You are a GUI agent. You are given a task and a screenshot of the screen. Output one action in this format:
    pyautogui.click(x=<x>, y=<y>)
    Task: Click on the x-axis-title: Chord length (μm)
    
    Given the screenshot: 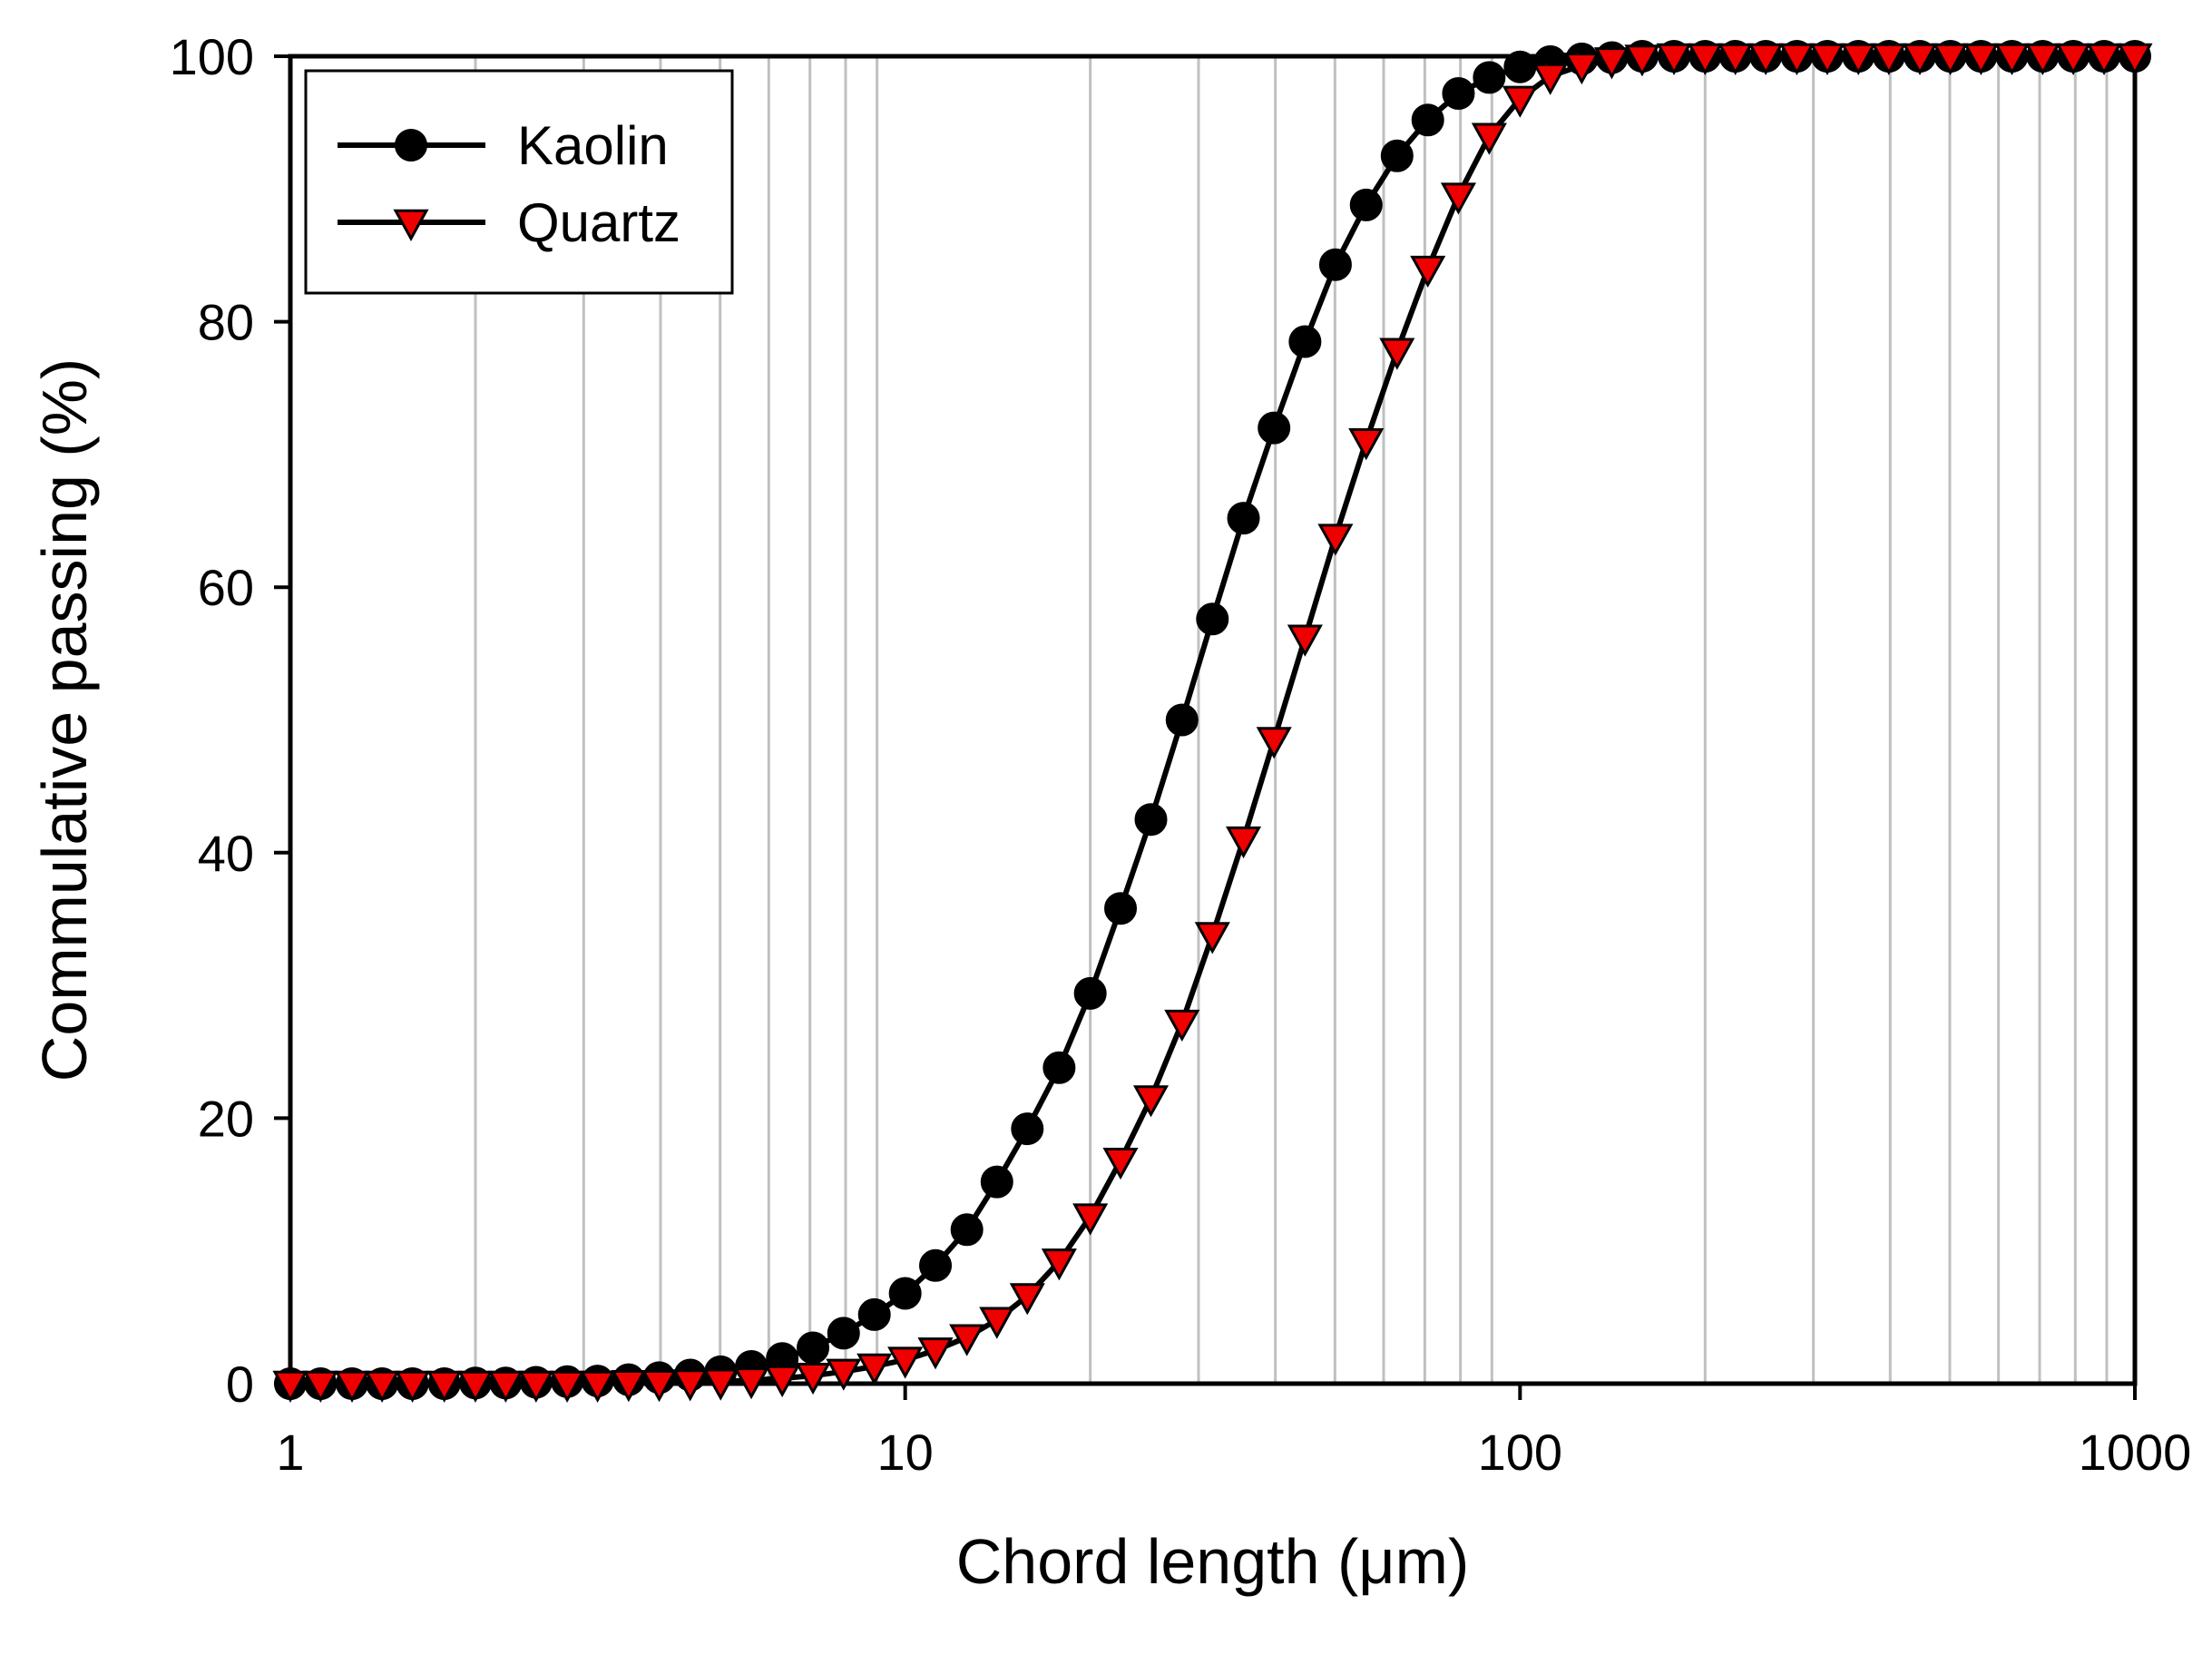 What is the action you would take?
    pyautogui.click(x=1213, y=1561)
    